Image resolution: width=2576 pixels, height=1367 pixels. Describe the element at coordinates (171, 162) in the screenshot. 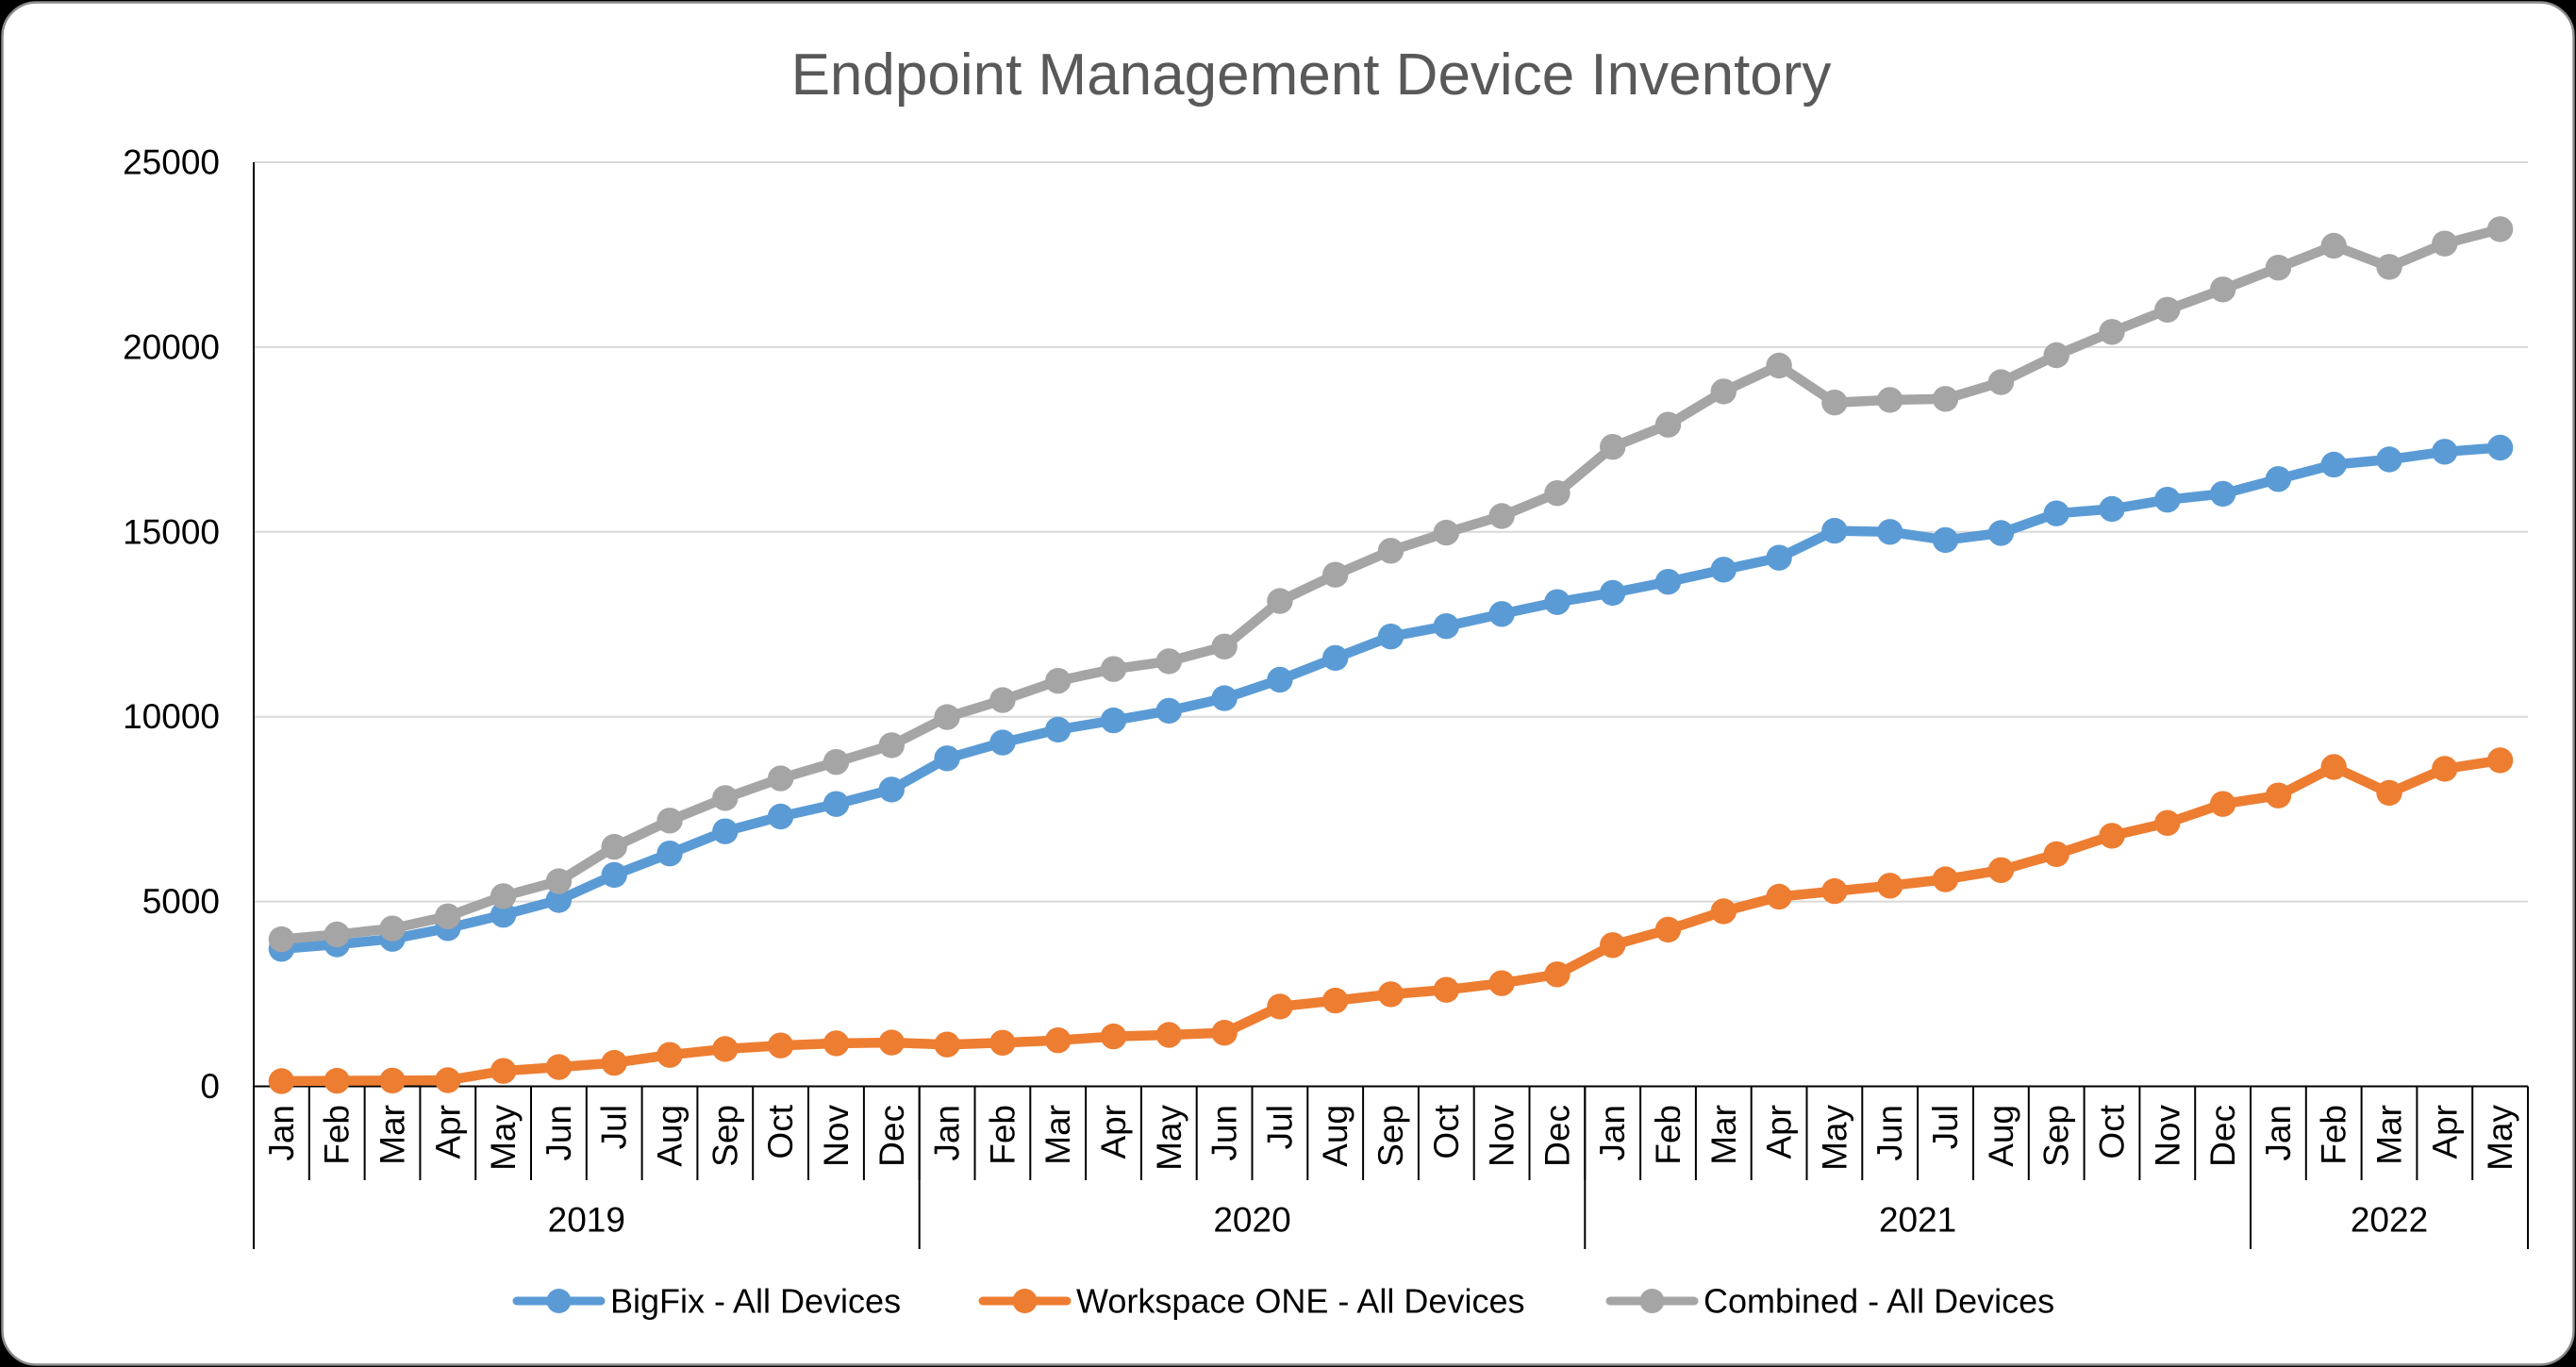

I see `svg-text: 25000` at that location.